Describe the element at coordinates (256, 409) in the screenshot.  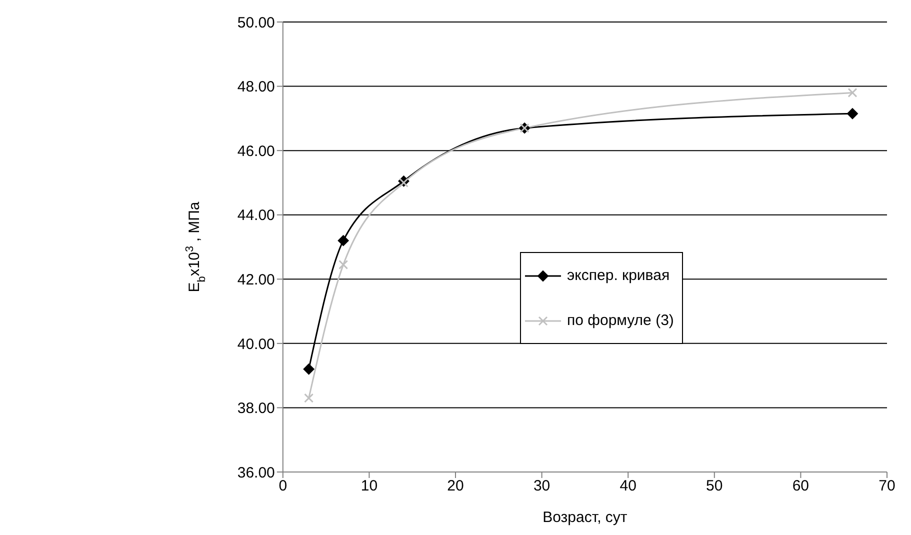
I see `y-tick-label: 38.00` at that location.